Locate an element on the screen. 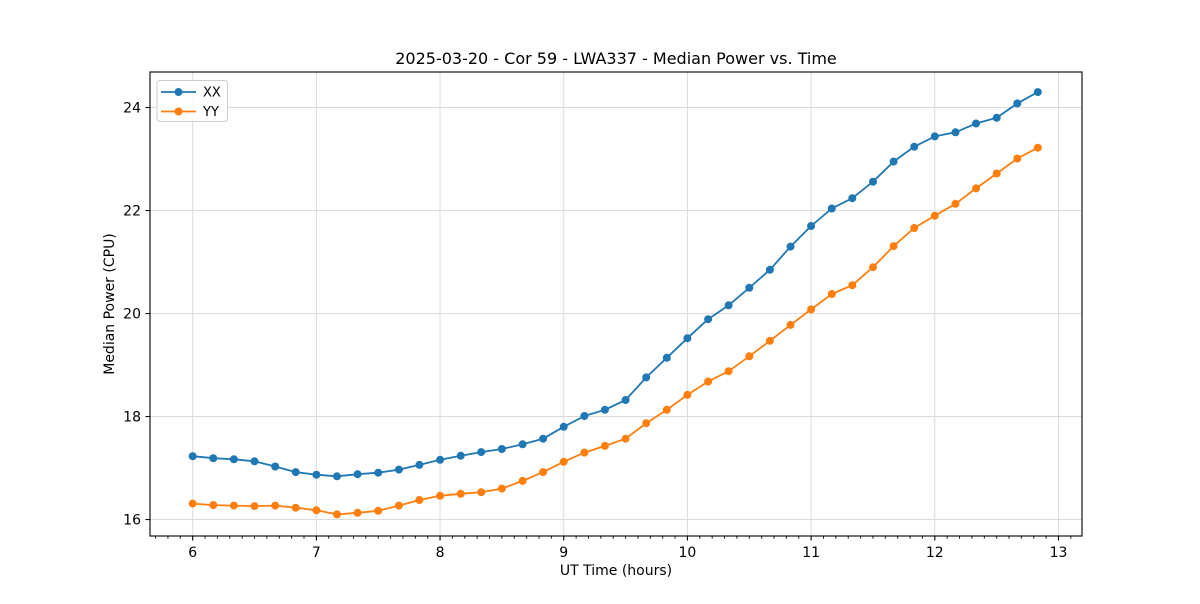 The height and width of the screenshot is (604, 1200). legend-marker-yy is located at coordinates (178, 111).